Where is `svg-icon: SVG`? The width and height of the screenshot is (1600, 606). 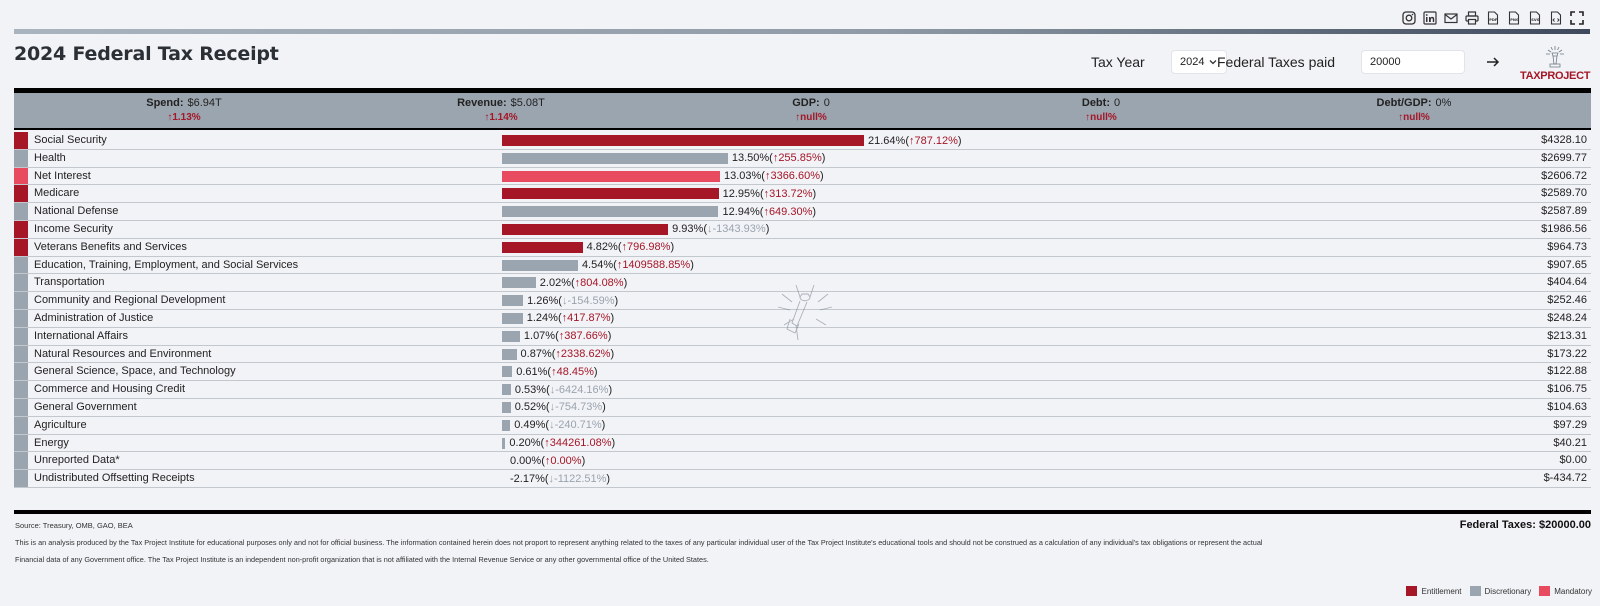
svg-icon: SVG is located at coordinates (1535, 17).